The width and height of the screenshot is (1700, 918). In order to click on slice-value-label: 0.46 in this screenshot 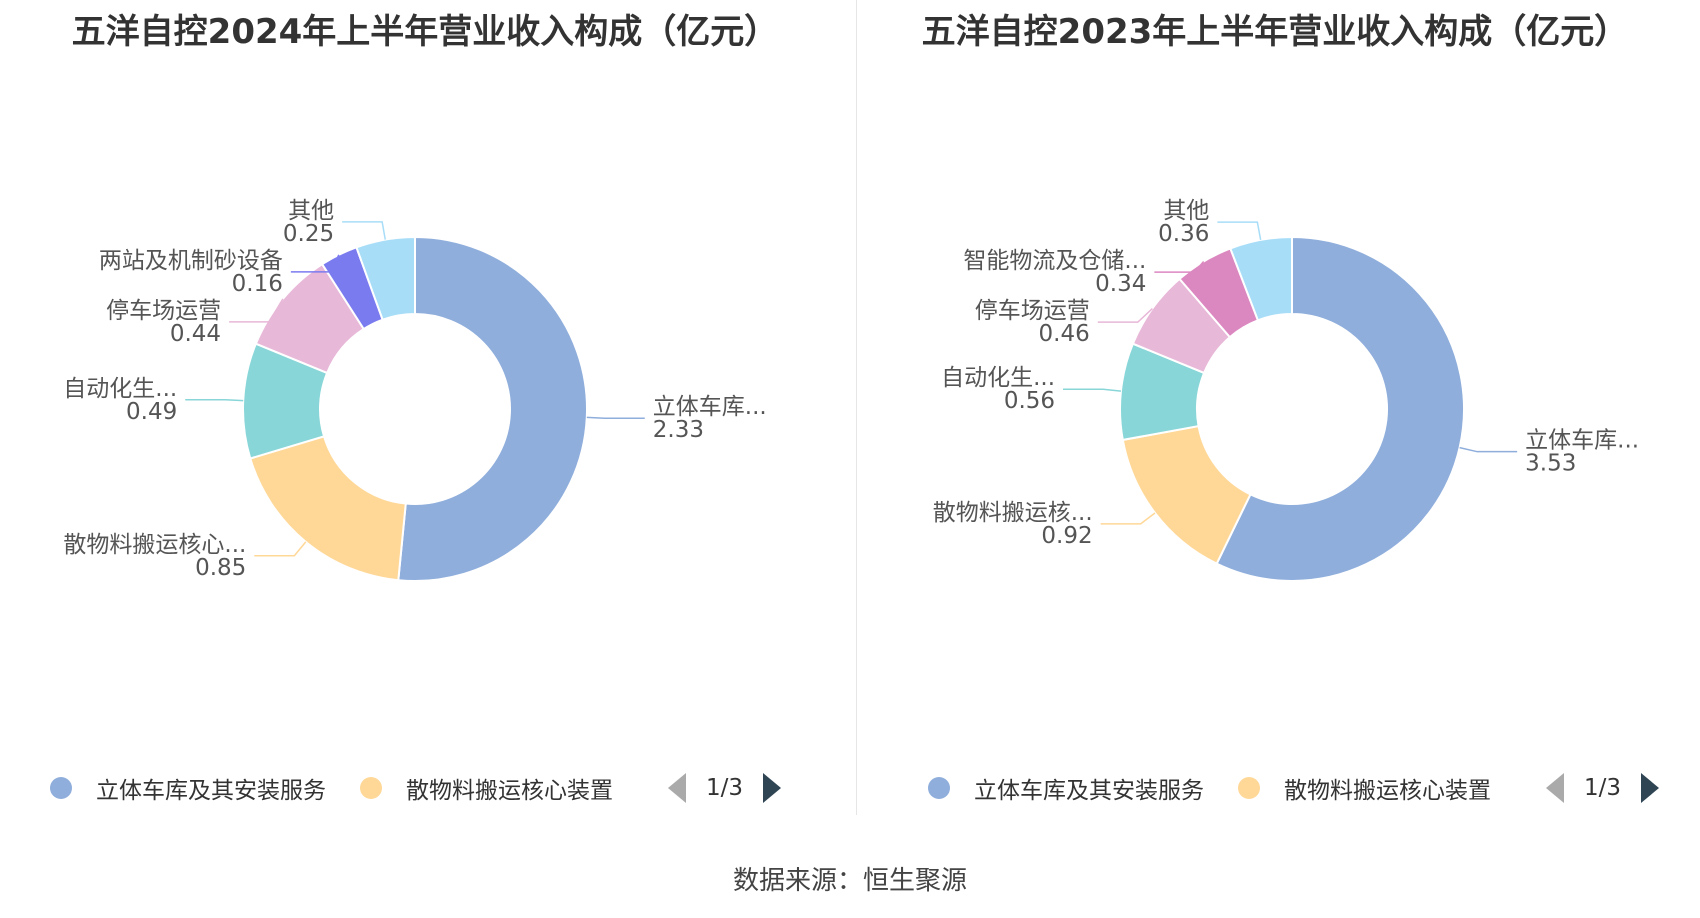, I will do `click(1064, 334)`.